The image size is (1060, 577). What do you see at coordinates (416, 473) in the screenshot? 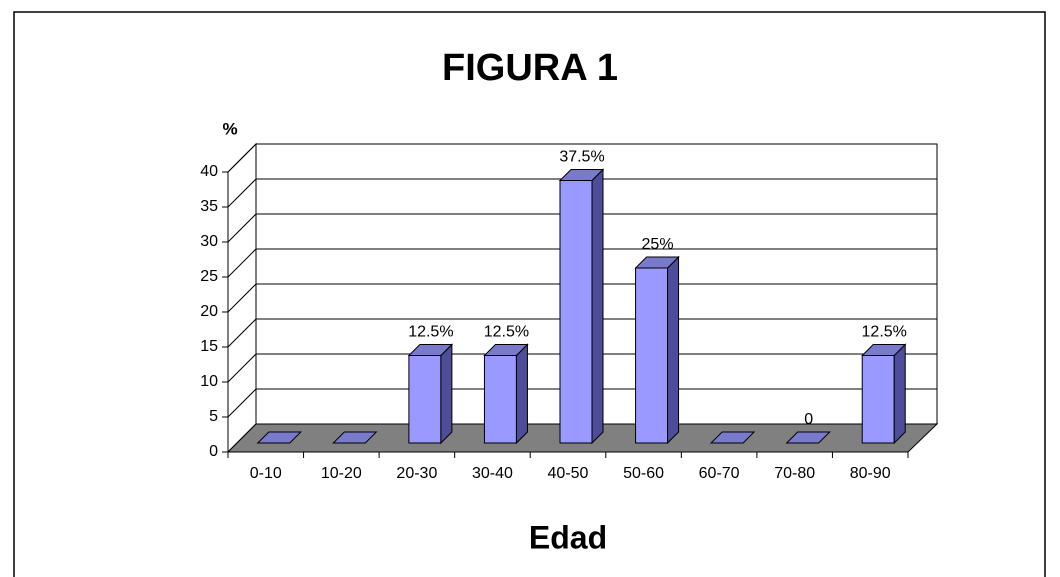
I see `x-tick-label: 20-30` at bounding box center [416, 473].